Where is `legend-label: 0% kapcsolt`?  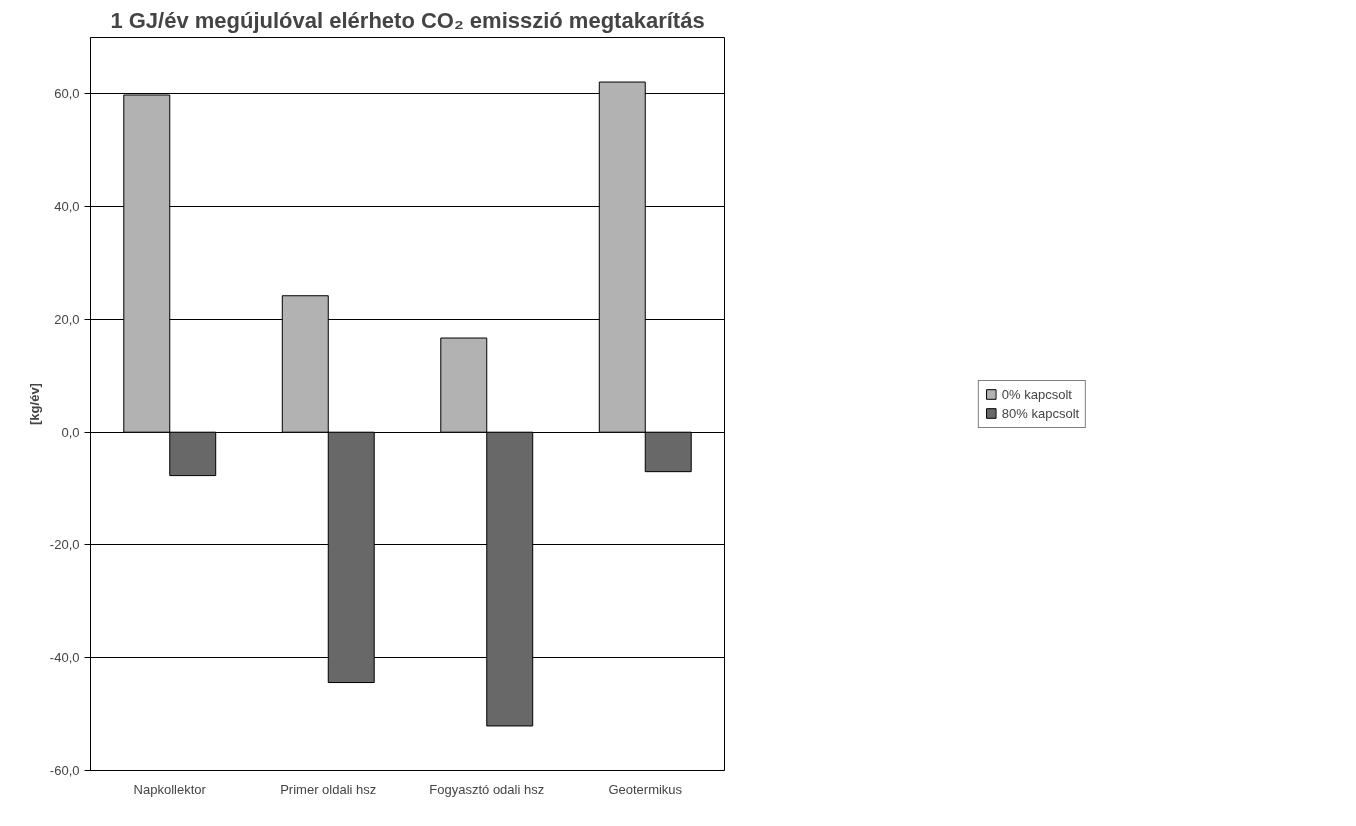
legend-label: 0% kapcsolt is located at coordinates (1036, 394).